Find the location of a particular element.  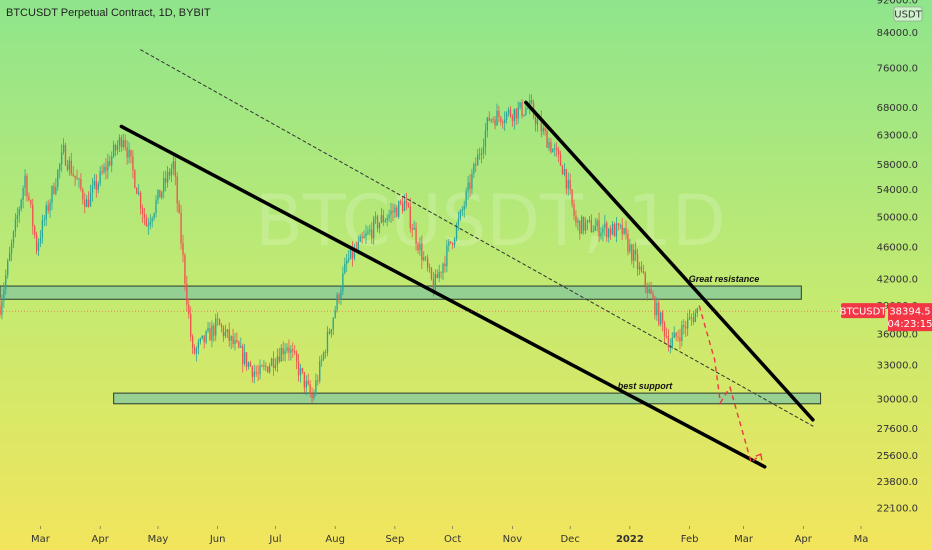

current-price-tag: BTCUSDT is located at coordinates (863, 311).